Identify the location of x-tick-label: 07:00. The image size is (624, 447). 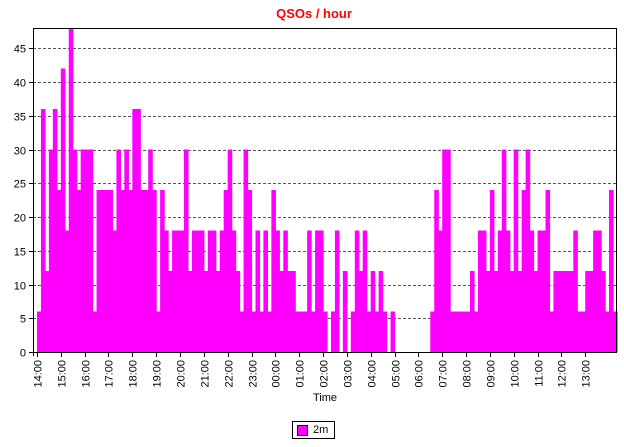
(444, 374).